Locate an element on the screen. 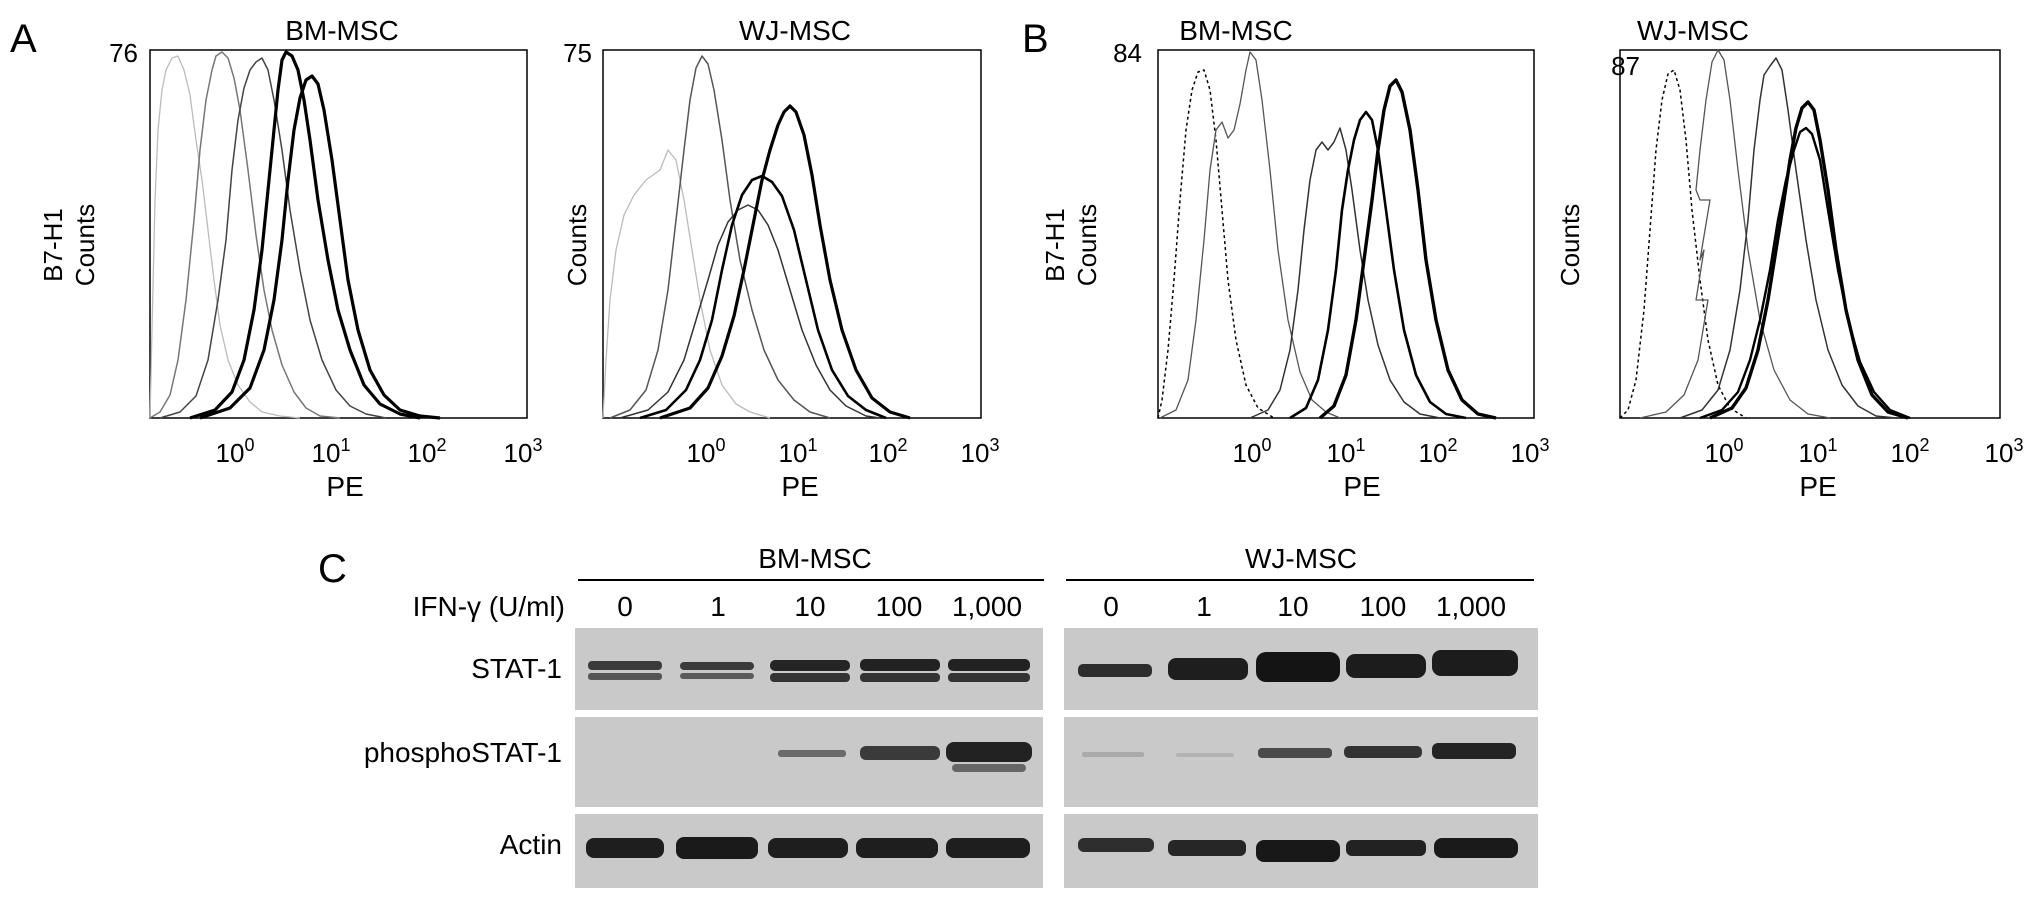  panel-a-wj-plot: WJ-MSC 75 Counts 100 10¹ 10² 10³ PE is located at coordinates (780, 258).